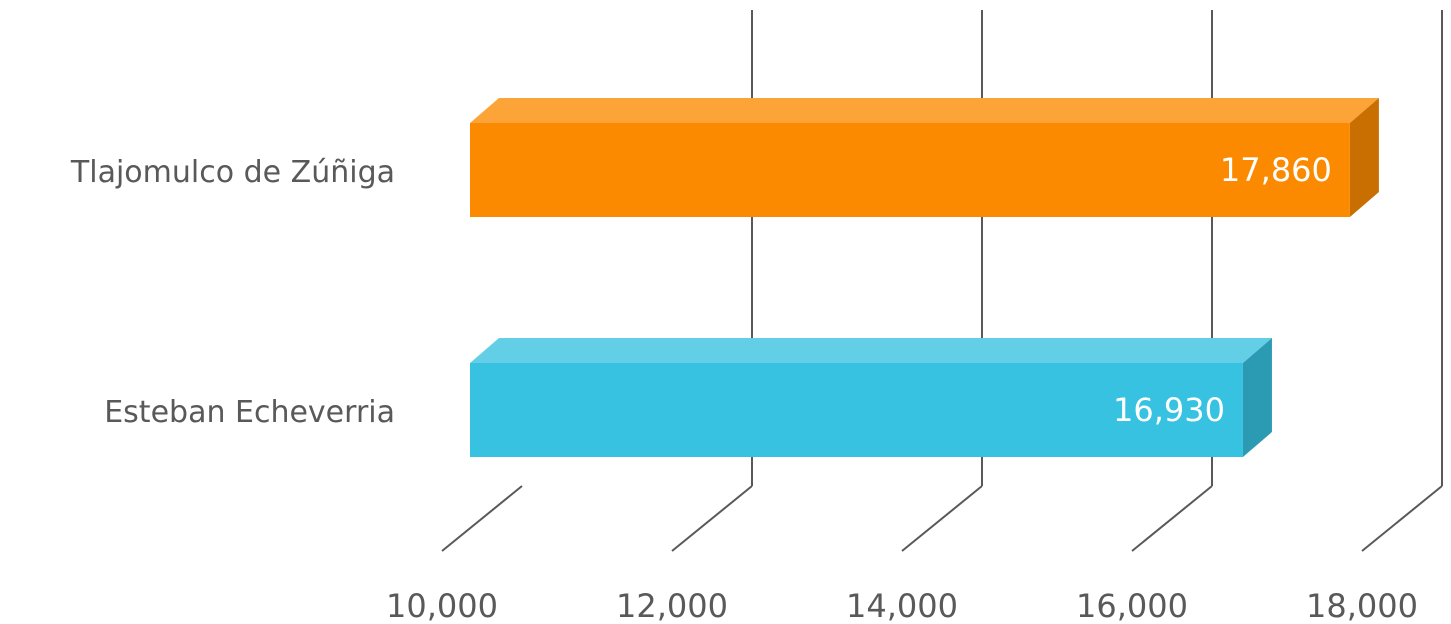 This screenshot has width=1451, height=624. Describe the element at coordinates (1276, 170) in the screenshot. I see `data-label-0: 17,860` at that location.